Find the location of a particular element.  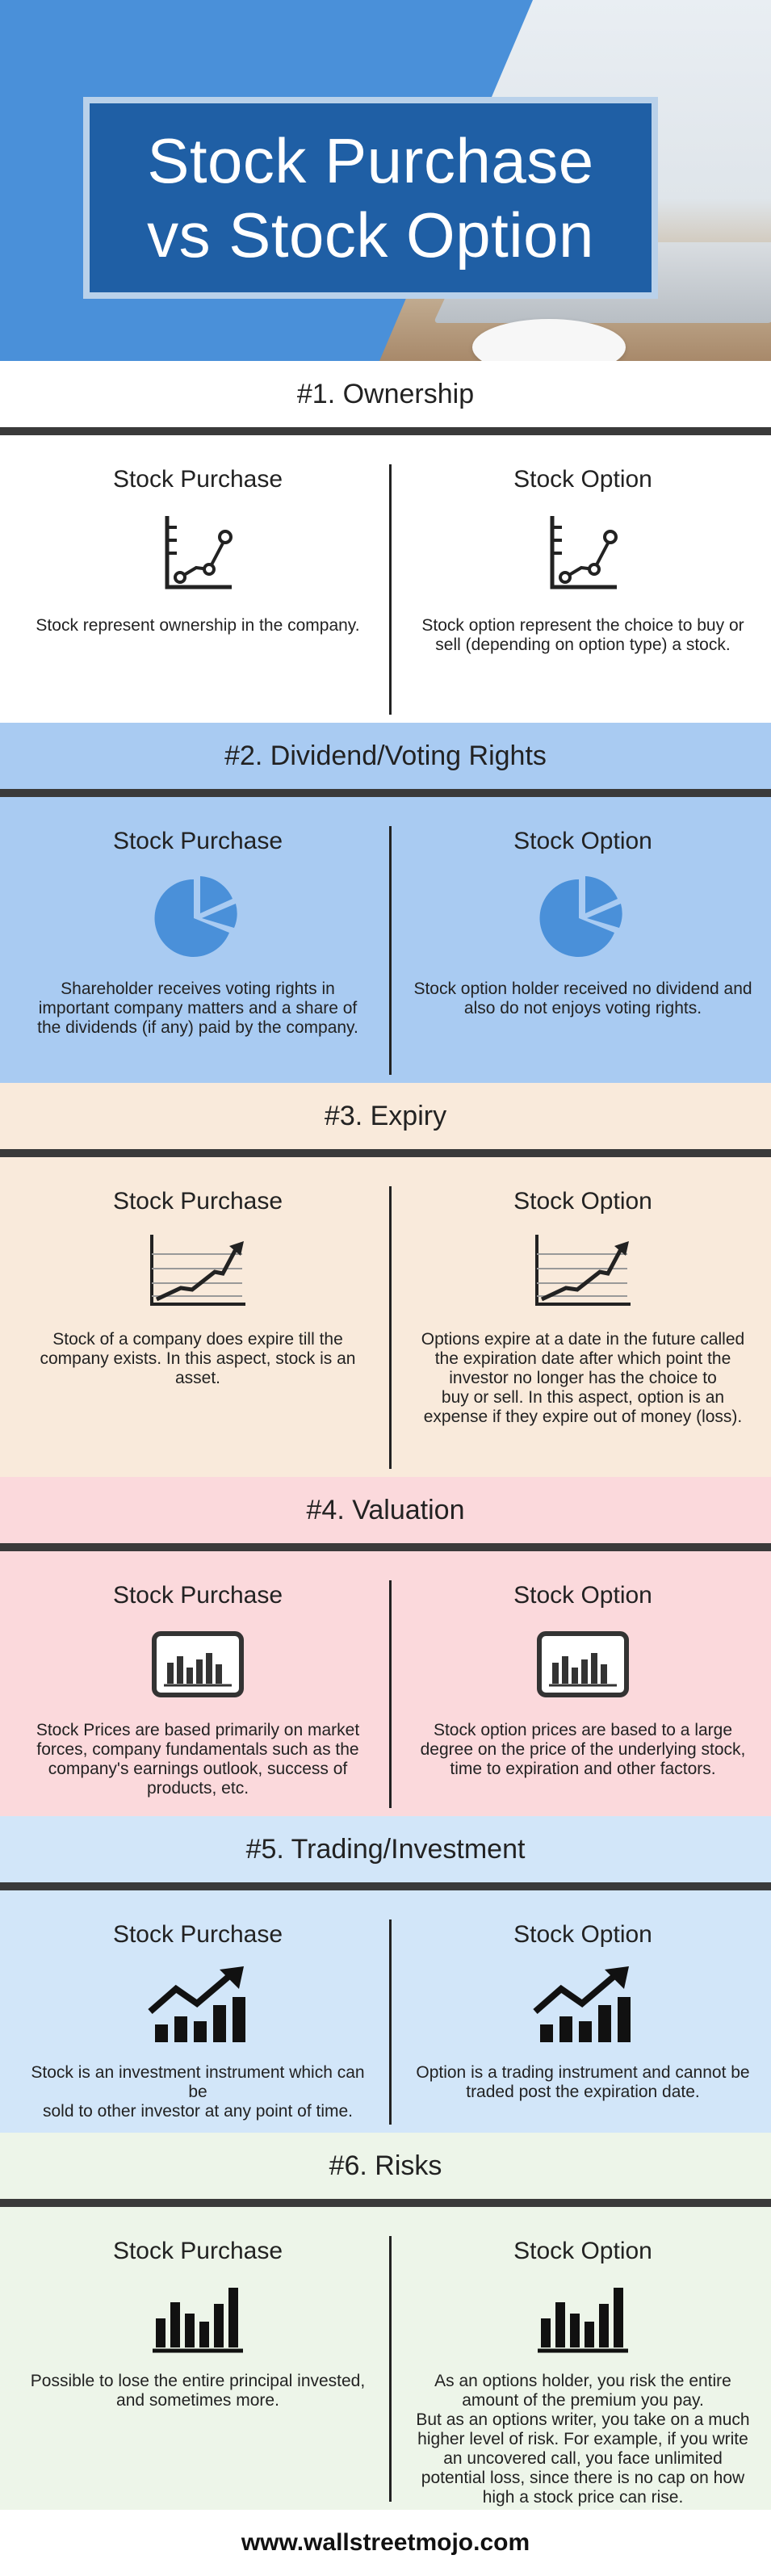

section-title: #2. Dividend/Voting Rights is located at coordinates (385, 756).